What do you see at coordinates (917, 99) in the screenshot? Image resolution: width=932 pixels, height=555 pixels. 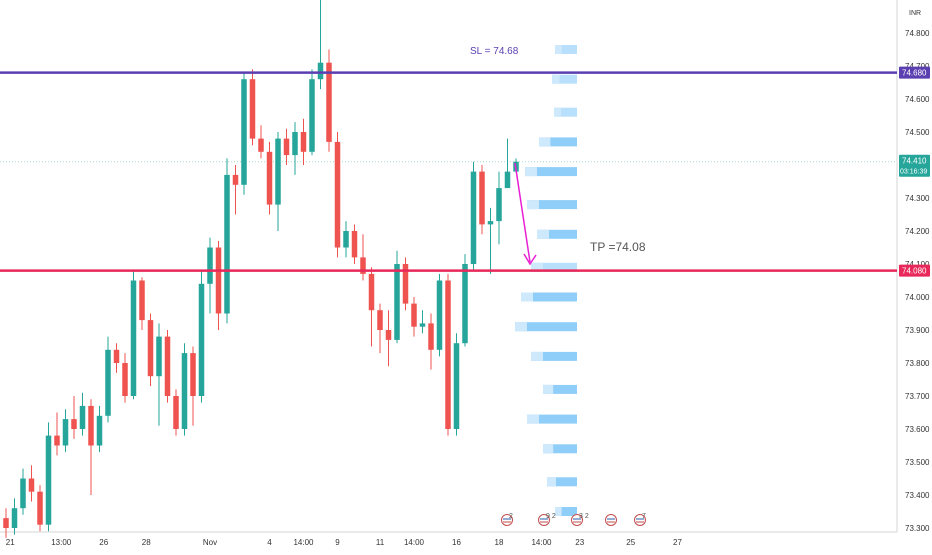 I see `price-tick-label: 74.600` at bounding box center [917, 99].